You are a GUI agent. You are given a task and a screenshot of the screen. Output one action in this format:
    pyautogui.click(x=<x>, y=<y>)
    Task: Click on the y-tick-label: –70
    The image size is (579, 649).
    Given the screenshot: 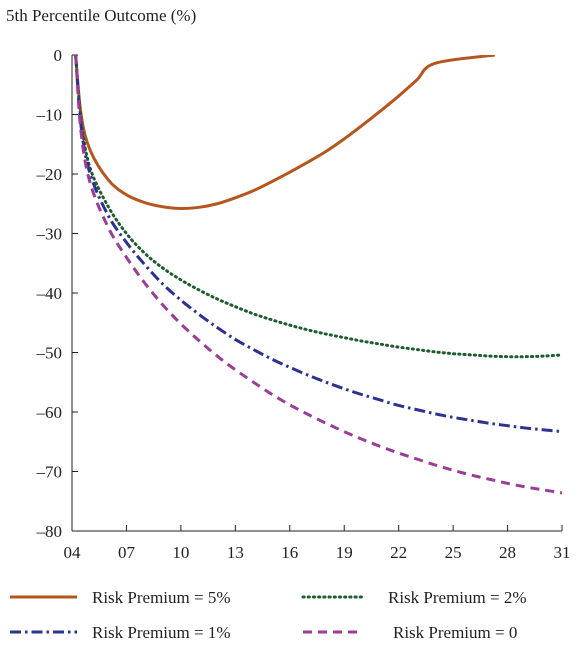 What is the action you would take?
    pyautogui.click(x=49, y=472)
    